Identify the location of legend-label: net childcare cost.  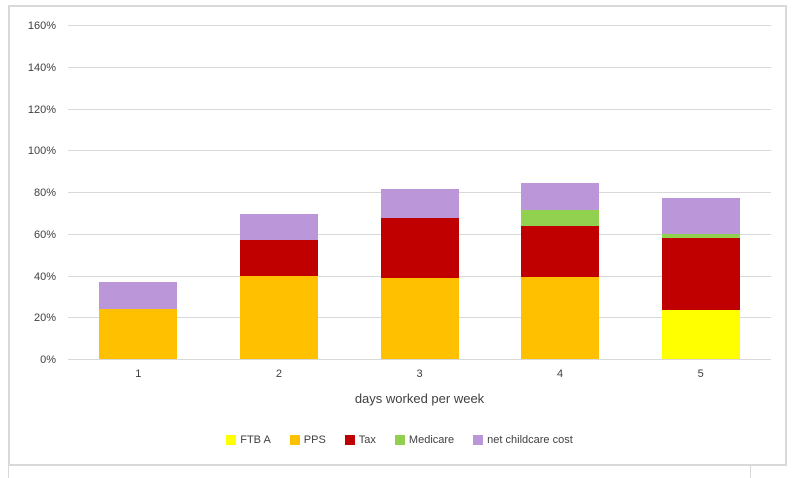
(530, 440).